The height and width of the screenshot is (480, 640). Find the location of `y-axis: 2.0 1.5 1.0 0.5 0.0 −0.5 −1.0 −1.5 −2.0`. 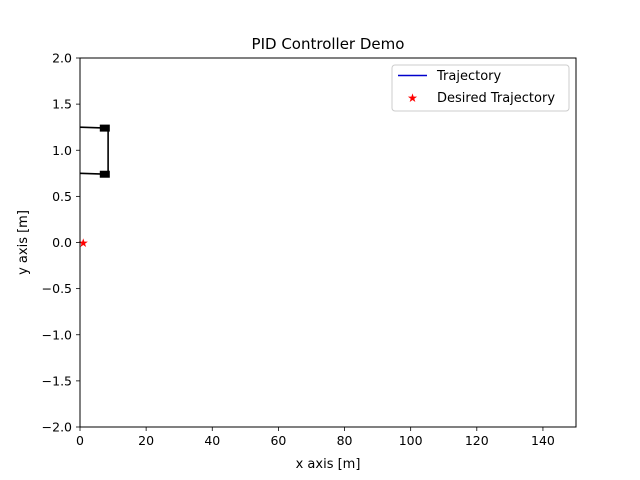

y-axis: 2.0 1.5 1.0 0.5 0.0 −0.5 −1.0 −1.5 −2.0 is located at coordinates (61, 243).